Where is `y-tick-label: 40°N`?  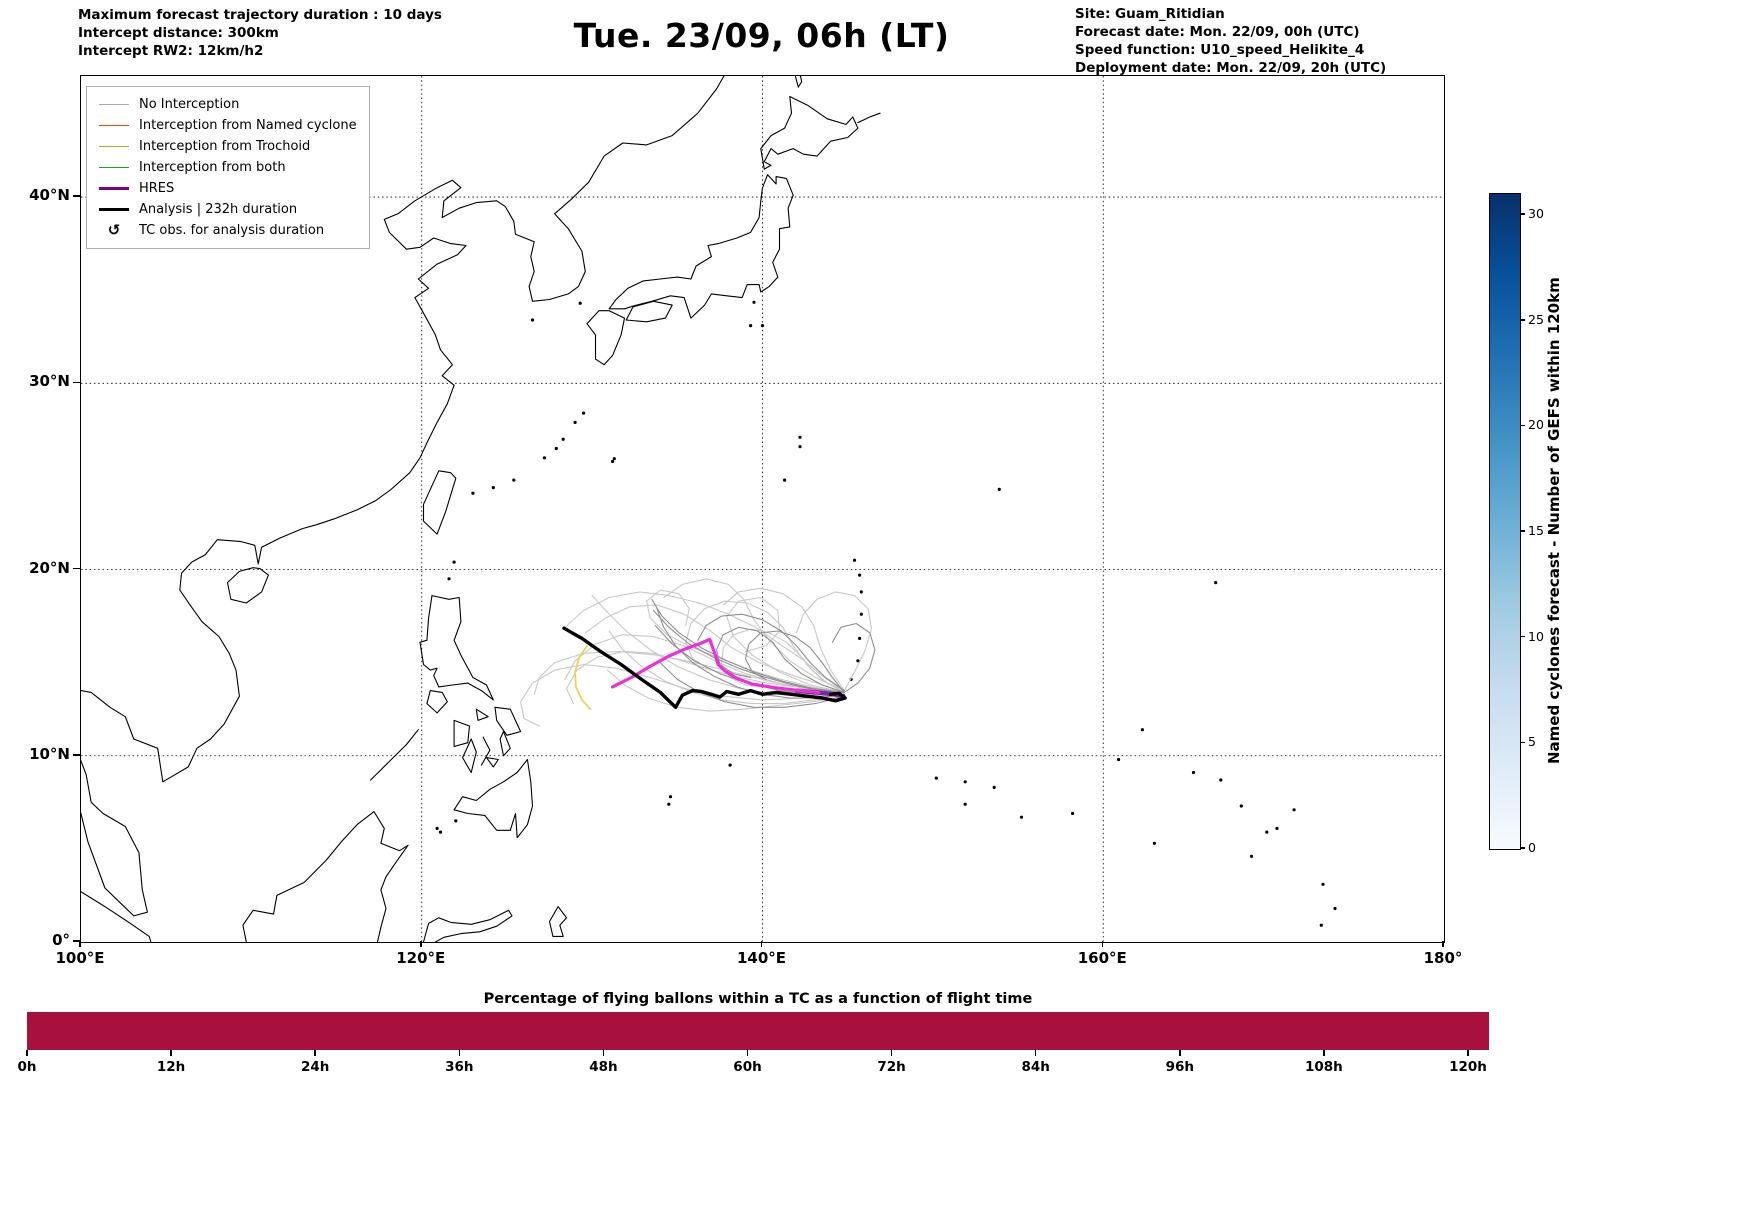 y-tick-label: 40°N is located at coordinates (49, 195).